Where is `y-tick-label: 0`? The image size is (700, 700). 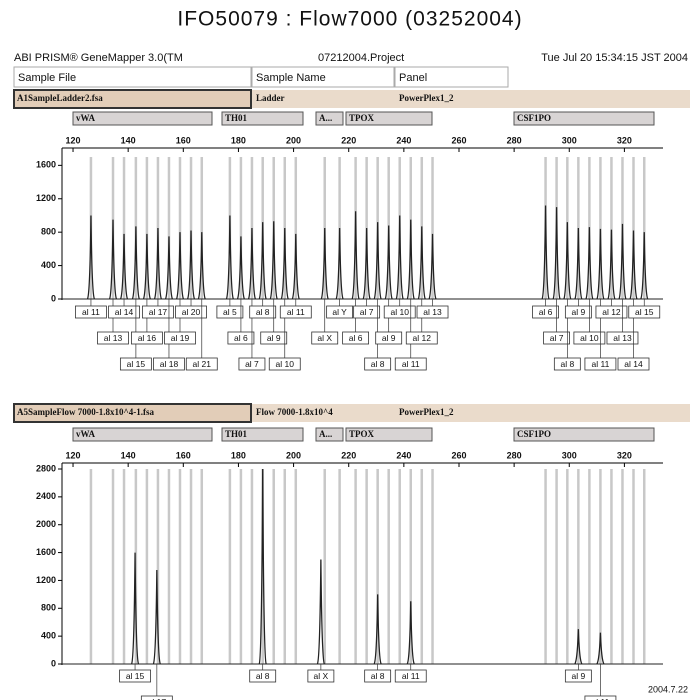
y-tick-label: 0 is located at coordinates (53, 298).